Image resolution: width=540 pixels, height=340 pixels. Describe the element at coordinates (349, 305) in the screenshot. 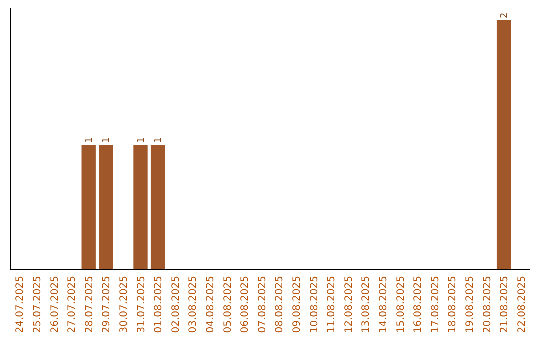

I see `x-tick-label: 12.08.2025` at that location.